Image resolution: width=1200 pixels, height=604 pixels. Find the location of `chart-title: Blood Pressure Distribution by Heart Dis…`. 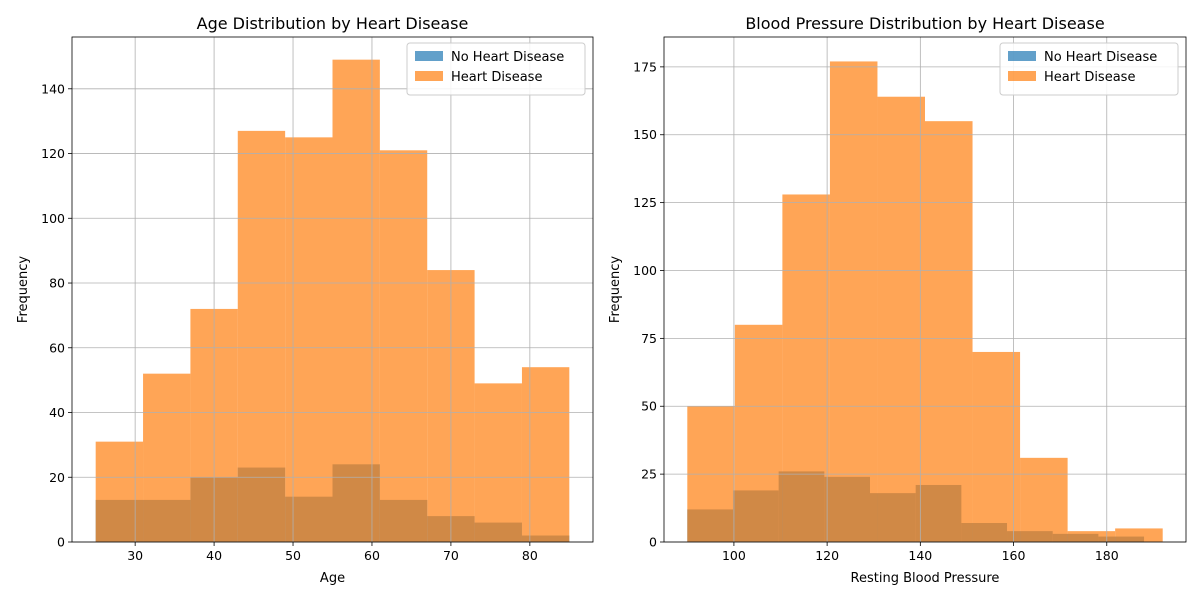

chart-title: Blood Pressure Distribution by Heart Dis… is located at coordinates (924, 23).